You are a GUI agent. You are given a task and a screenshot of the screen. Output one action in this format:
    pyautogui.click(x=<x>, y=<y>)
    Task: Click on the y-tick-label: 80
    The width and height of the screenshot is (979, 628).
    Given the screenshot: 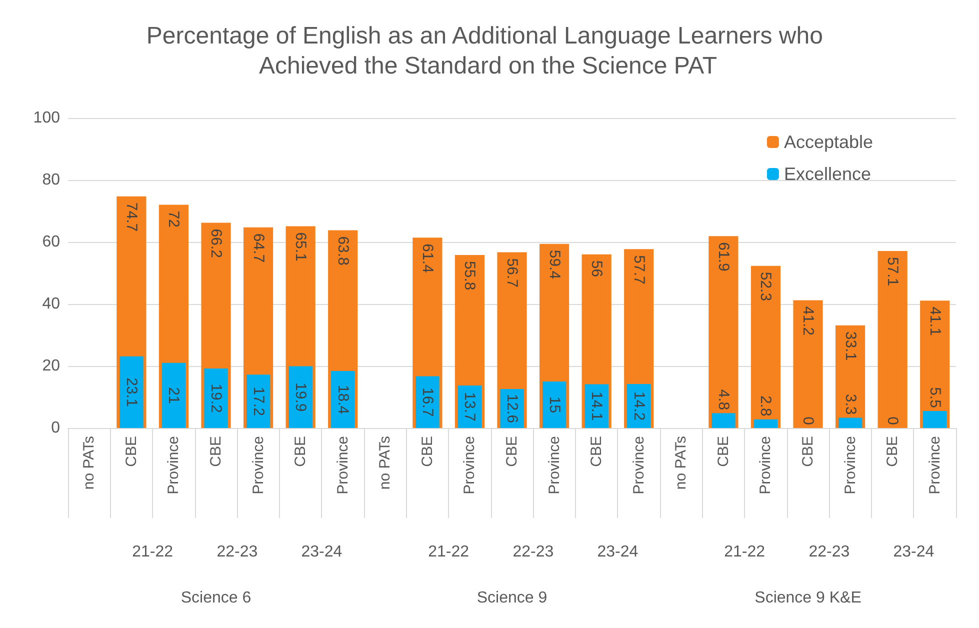 What is the action you would take?
    pyautogui.click(x=51, y=180)
    